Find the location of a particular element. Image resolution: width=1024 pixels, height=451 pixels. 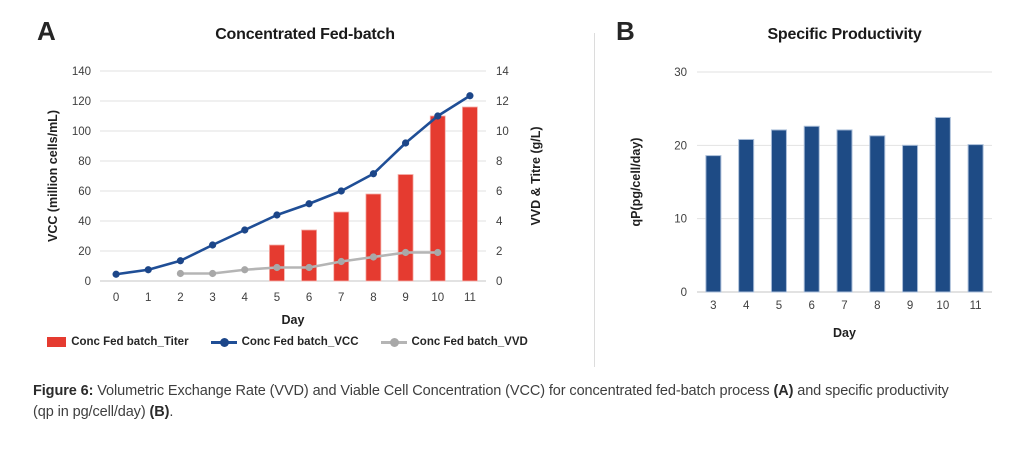

left-axis-tick-label: 60 is located at coordinates (84, 192).